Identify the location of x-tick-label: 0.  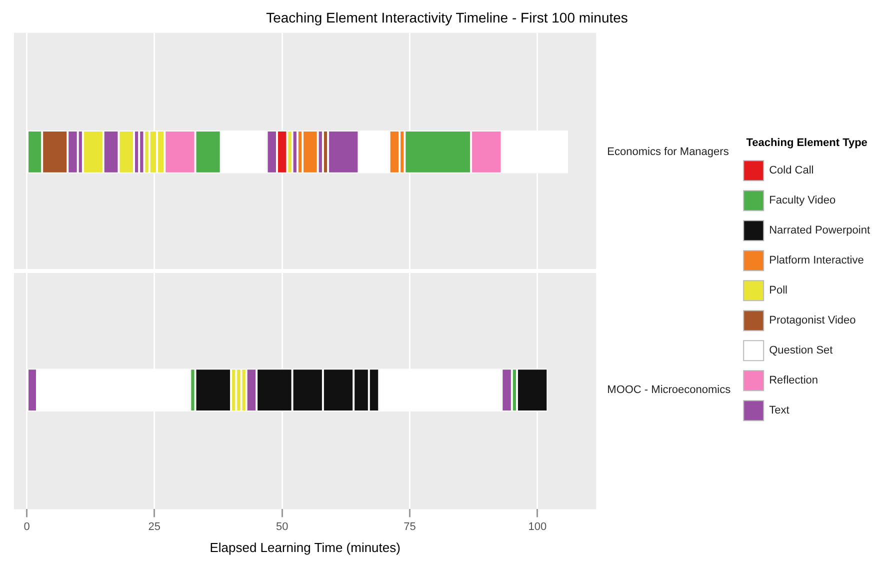
(27, 526).